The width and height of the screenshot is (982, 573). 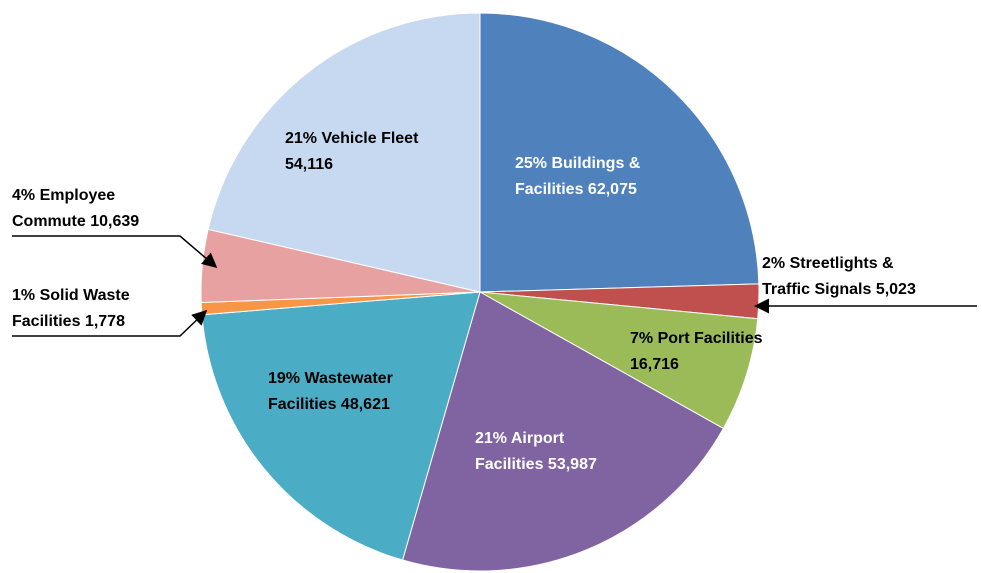 I want to click on slice-label: Facilities 48,621, so click(x=329, y=404).